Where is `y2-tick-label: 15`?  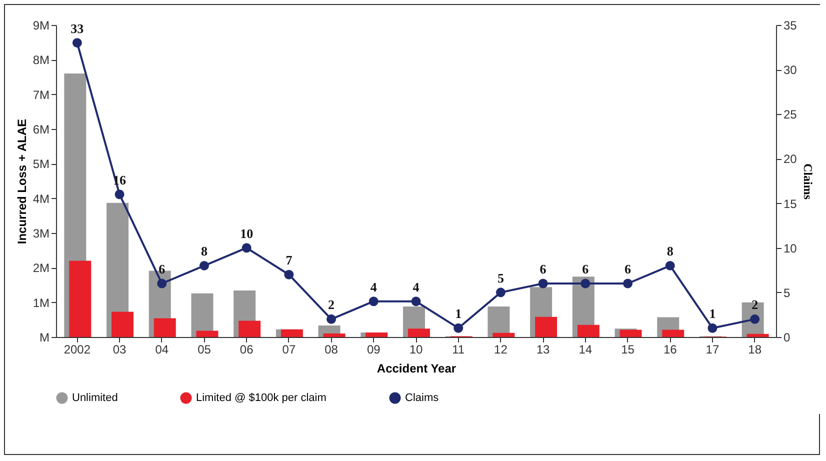
y2-tick-label: 15 is located at coordinates (791, 203).